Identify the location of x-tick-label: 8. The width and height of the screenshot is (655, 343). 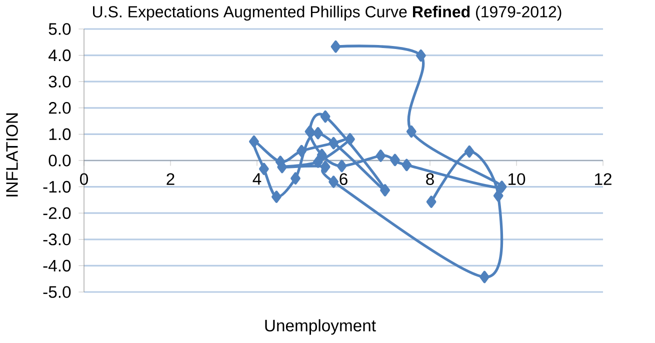
(430, 179).